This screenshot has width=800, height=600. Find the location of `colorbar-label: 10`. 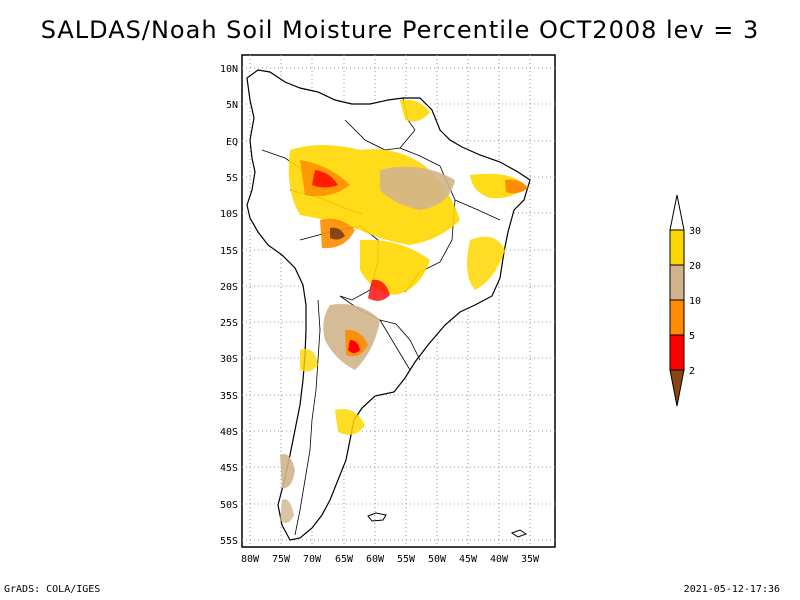

colorbar-label: 10 is located at coordinates (695, 301).